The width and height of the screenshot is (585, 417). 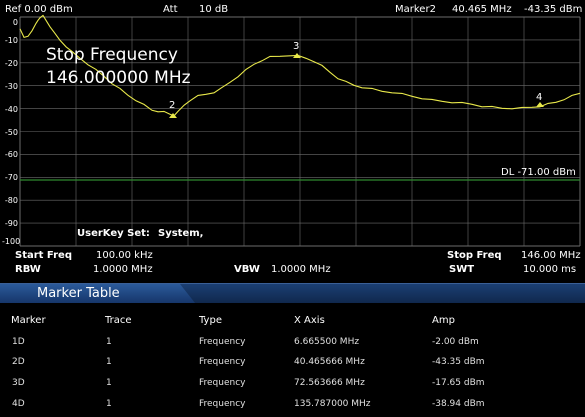 I want to click on marker-4: 4, so click(x=540, y=99).